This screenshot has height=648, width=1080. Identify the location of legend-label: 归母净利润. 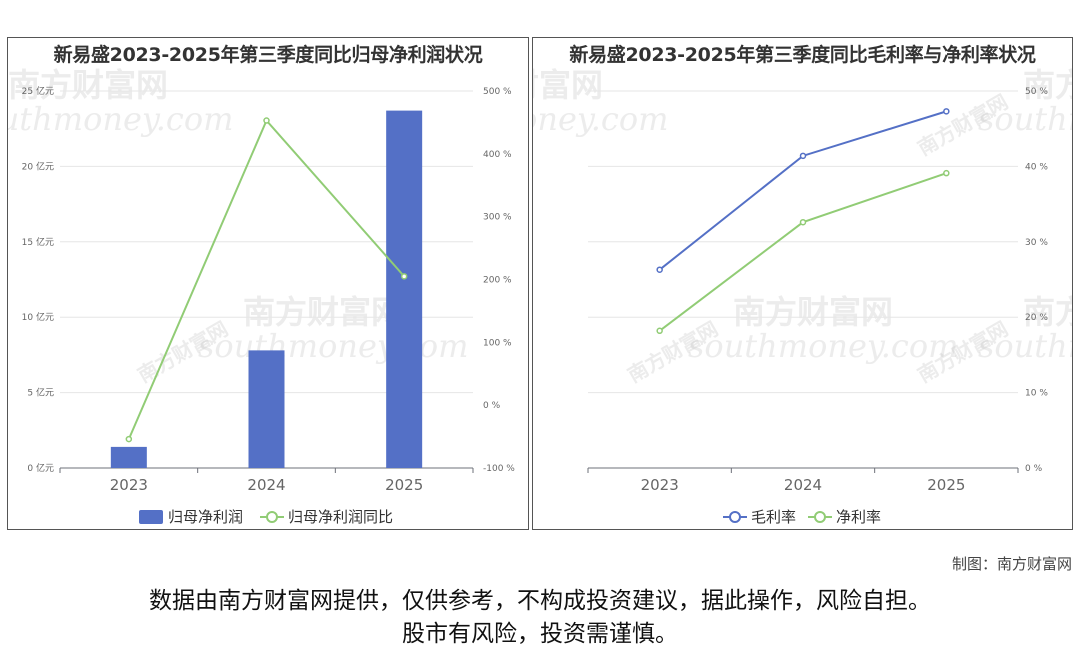
(205, 517).